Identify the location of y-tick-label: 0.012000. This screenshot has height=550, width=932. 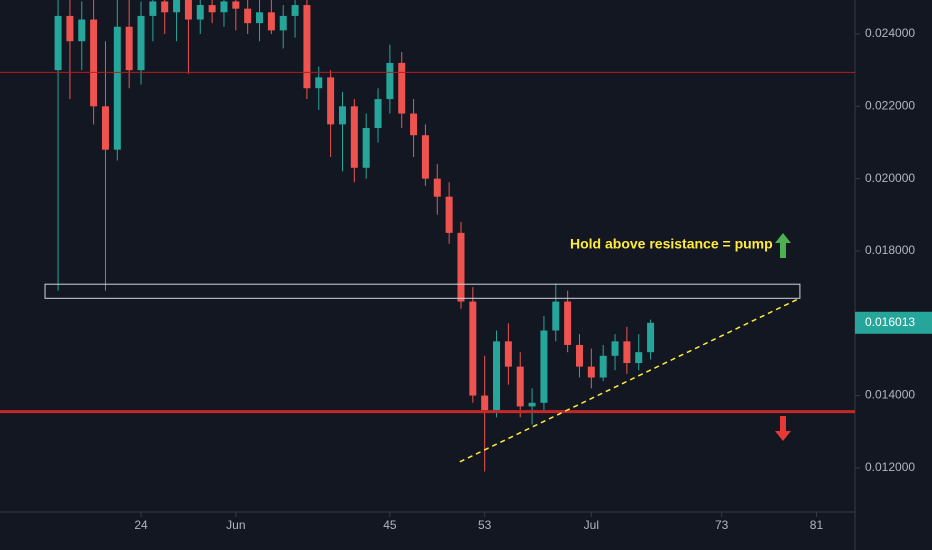
(890, 467).